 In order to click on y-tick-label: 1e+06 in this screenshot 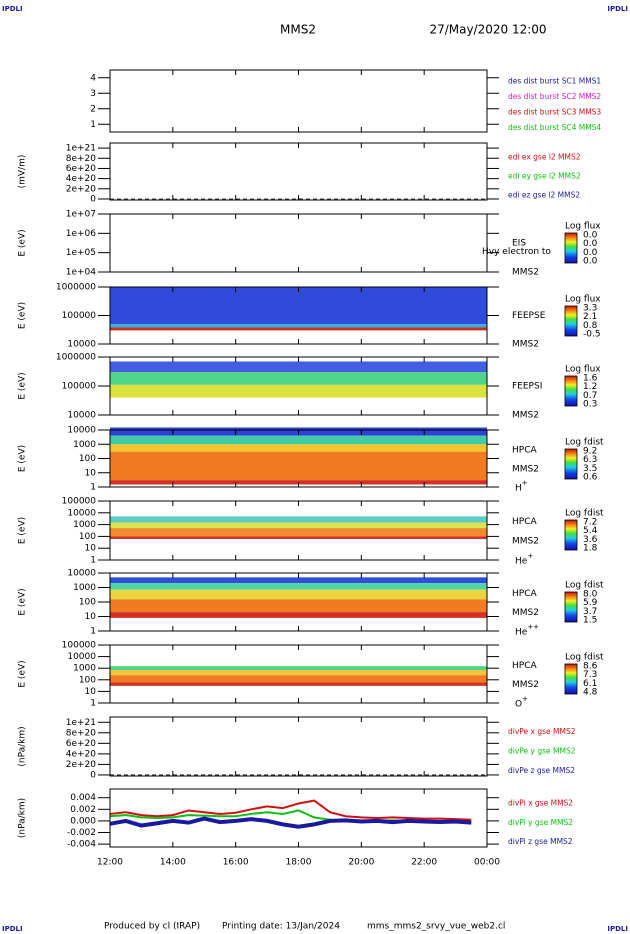, I will do `click(81, 234)`.